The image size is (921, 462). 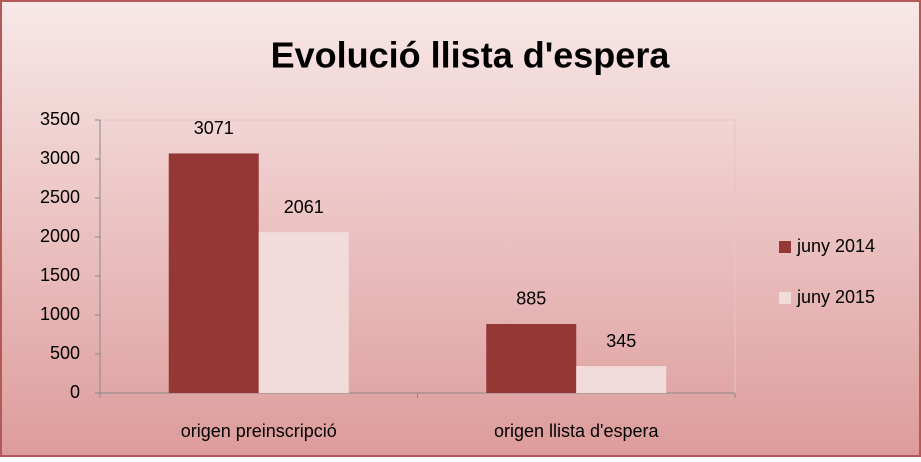 I want to click on data-label: 345, so click(x=621, y=341).